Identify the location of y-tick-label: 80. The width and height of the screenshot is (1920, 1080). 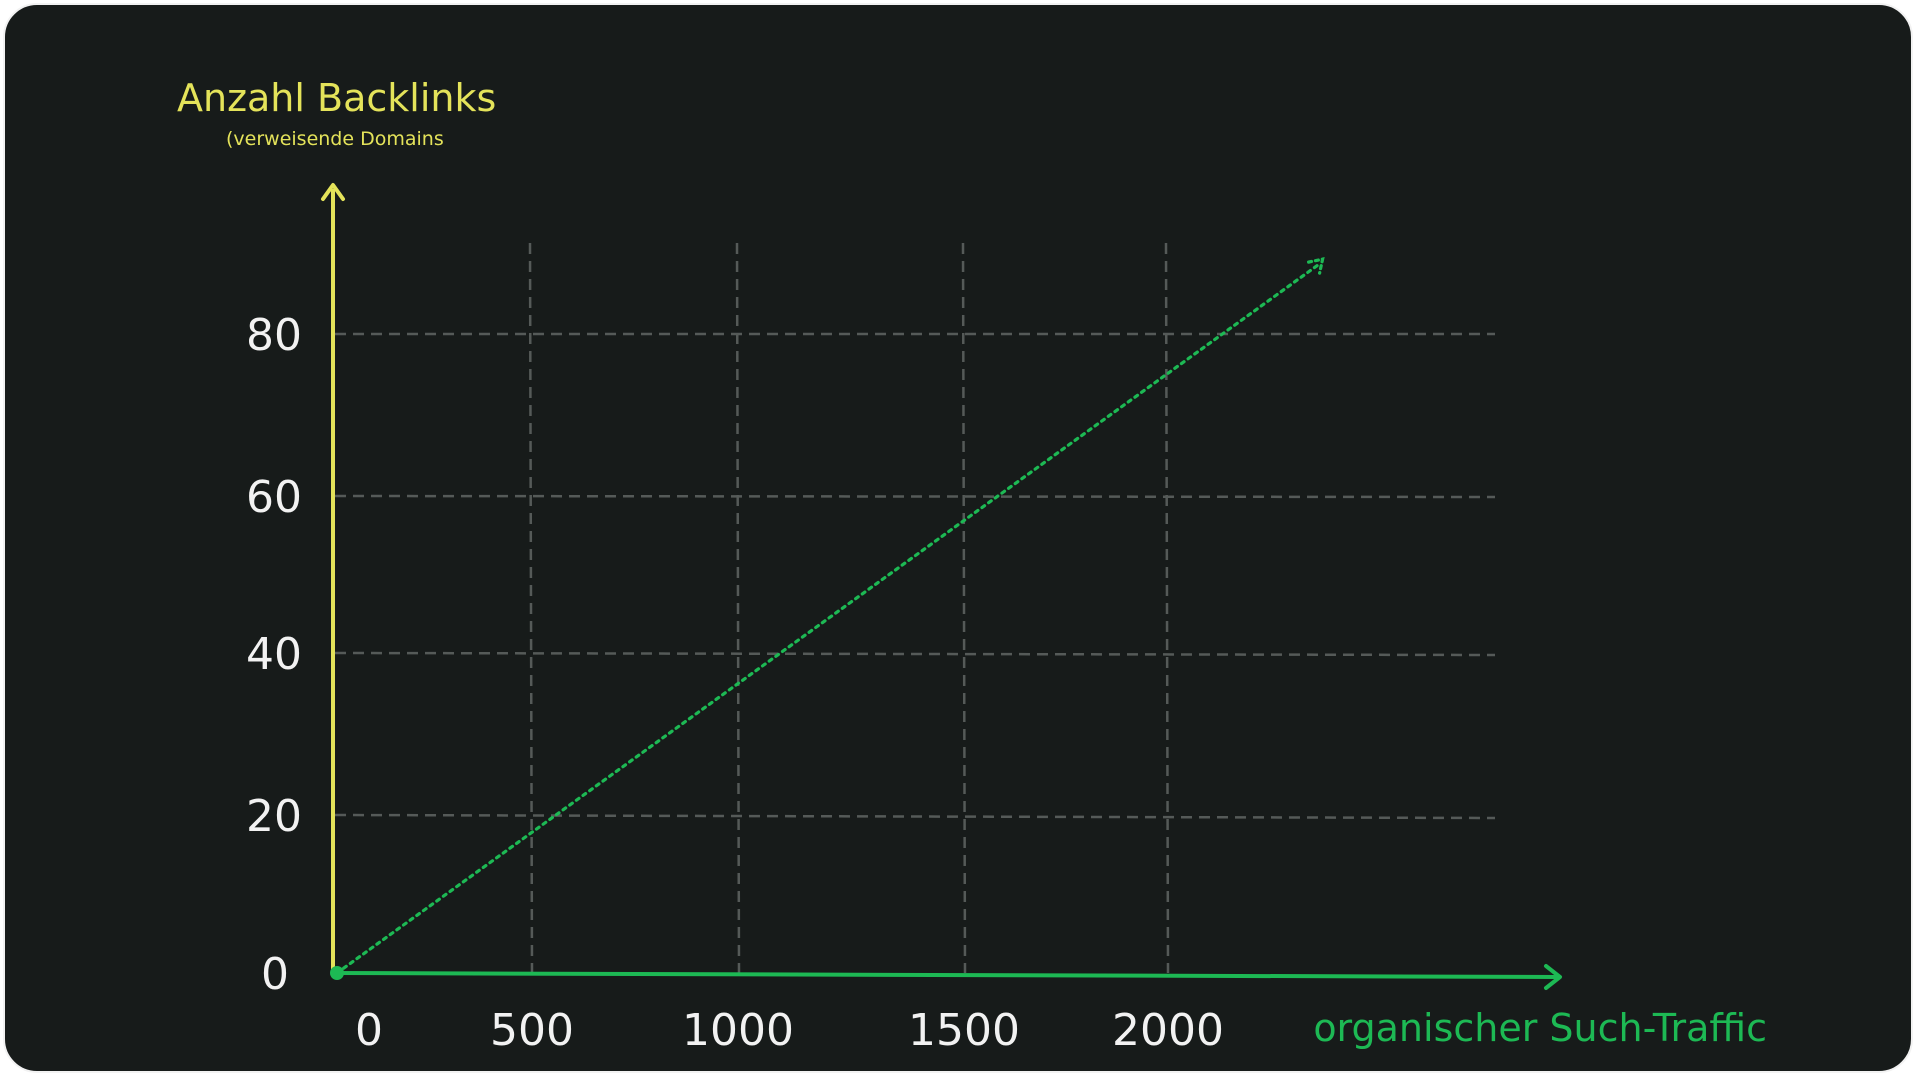
(274, 335).